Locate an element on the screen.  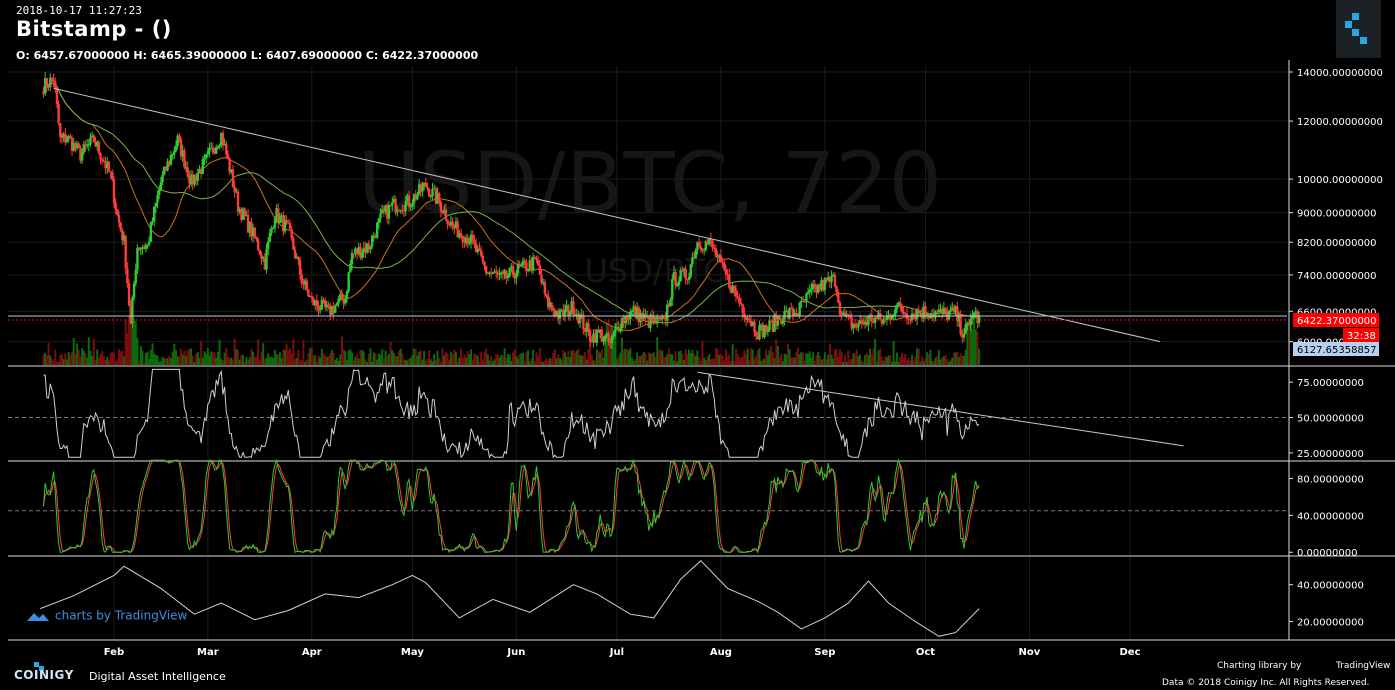
x-tick-label: Sep is located at coordinates (824, 652).